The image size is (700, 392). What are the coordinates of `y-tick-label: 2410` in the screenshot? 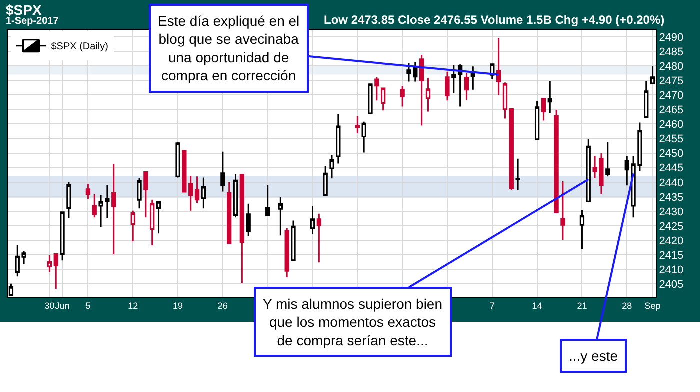 It's located at (671, 270).